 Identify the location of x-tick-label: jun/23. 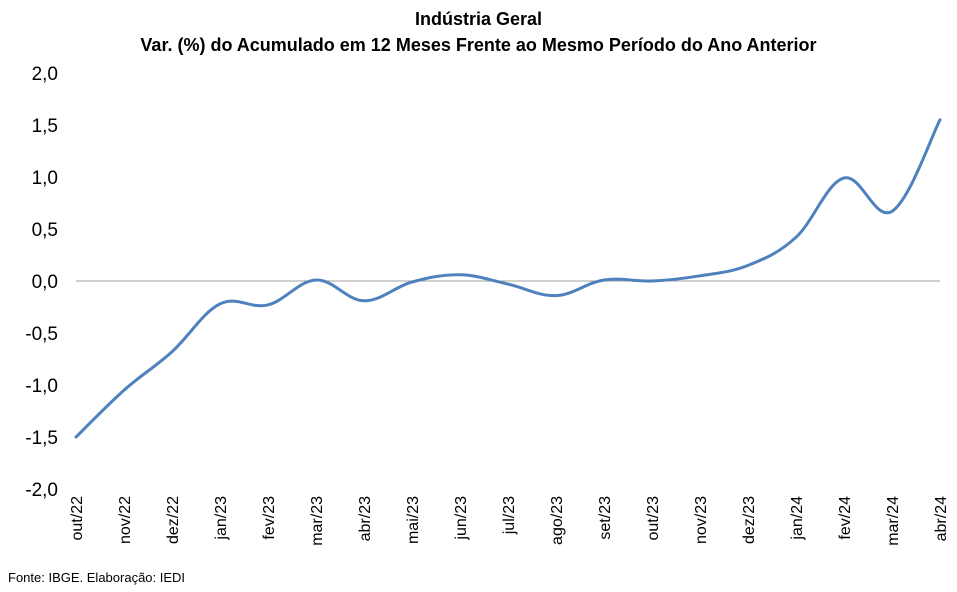
(461, 518).